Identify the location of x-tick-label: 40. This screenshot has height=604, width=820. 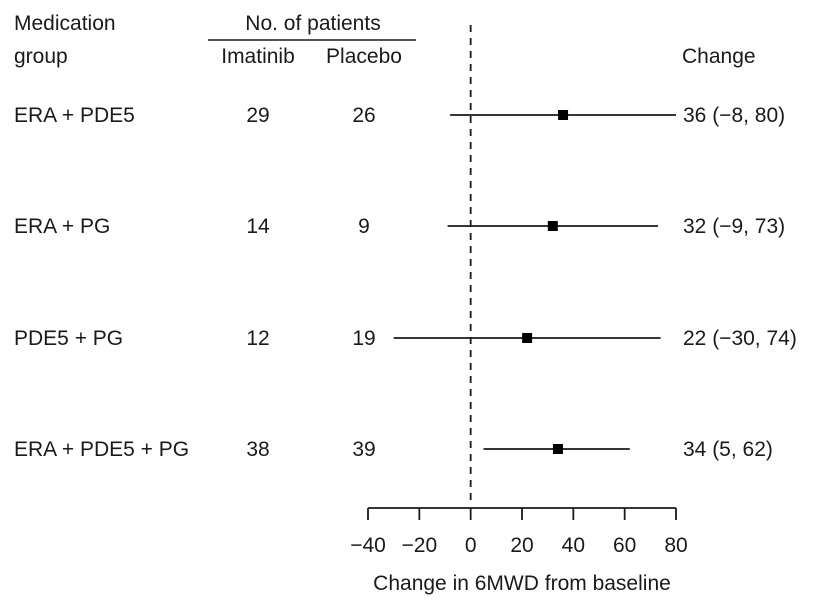
(573, 545).